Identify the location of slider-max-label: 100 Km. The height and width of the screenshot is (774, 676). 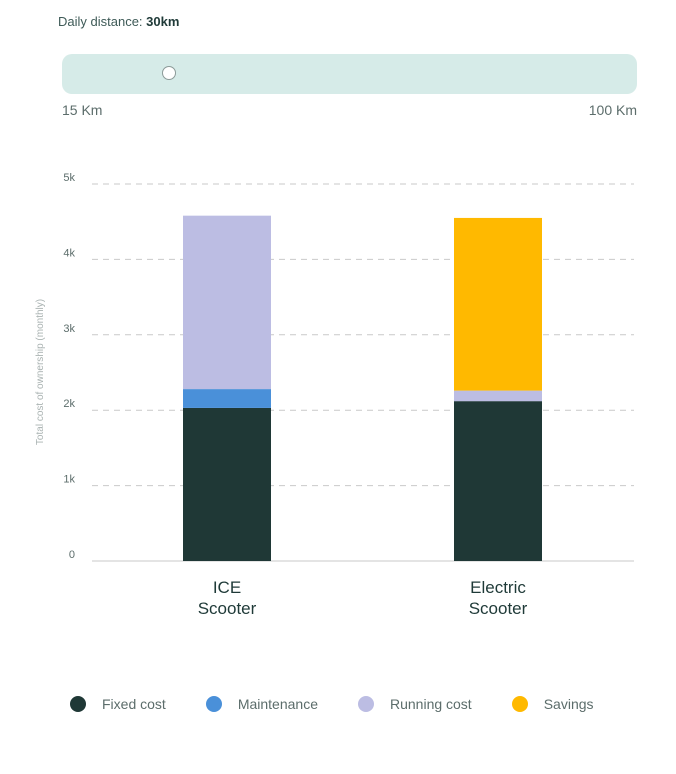
(612, 110).